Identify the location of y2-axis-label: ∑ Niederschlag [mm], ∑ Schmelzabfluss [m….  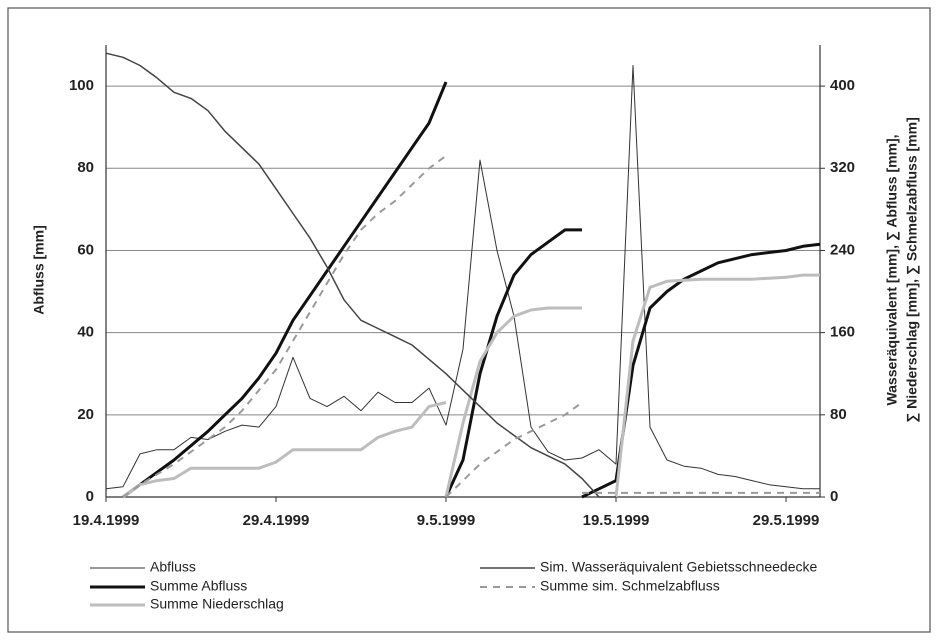
(912, 269).